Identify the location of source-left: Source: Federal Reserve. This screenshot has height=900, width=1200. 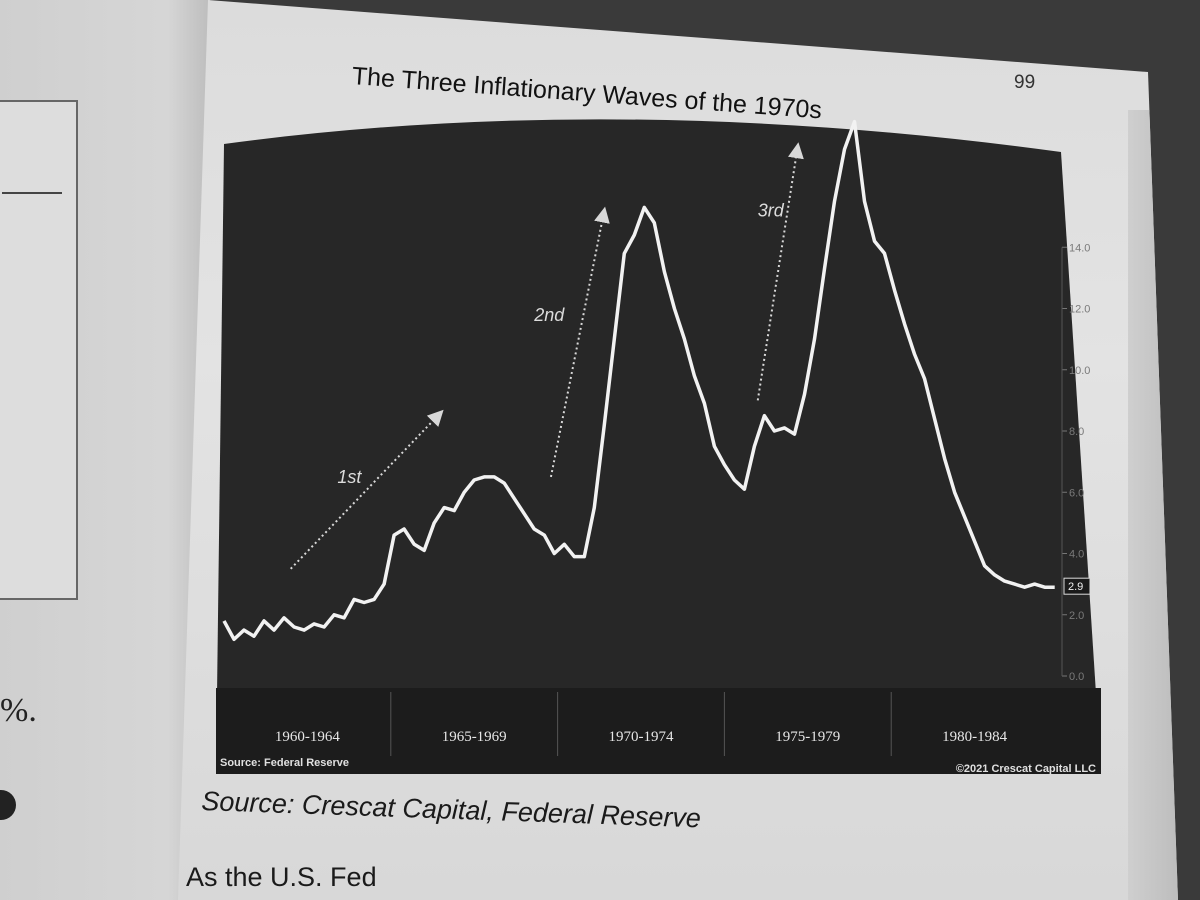
(284, 763).